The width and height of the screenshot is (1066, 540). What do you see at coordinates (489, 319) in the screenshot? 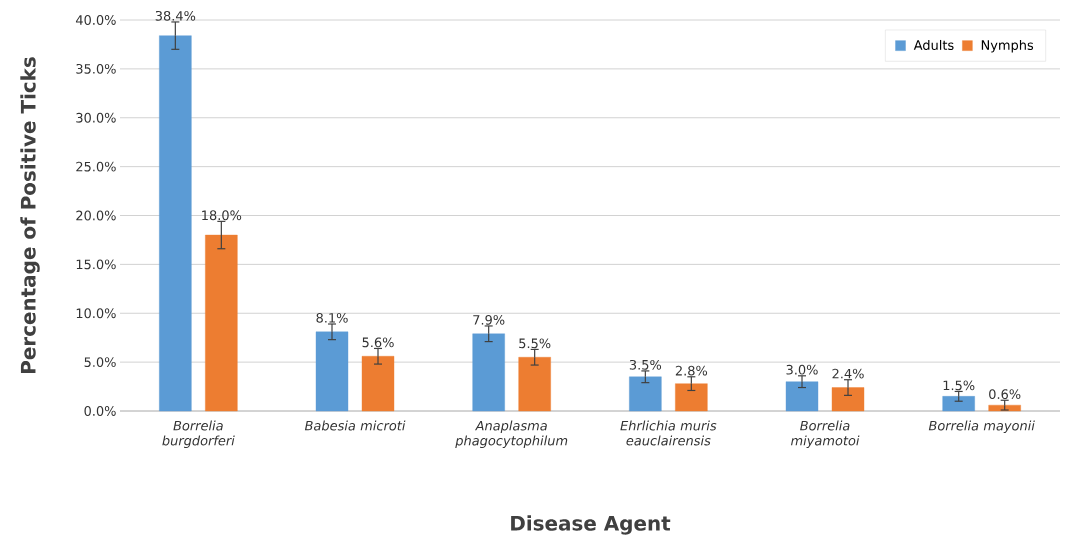
I see `data-label: 7.9%` at bounding box center [489, 319].